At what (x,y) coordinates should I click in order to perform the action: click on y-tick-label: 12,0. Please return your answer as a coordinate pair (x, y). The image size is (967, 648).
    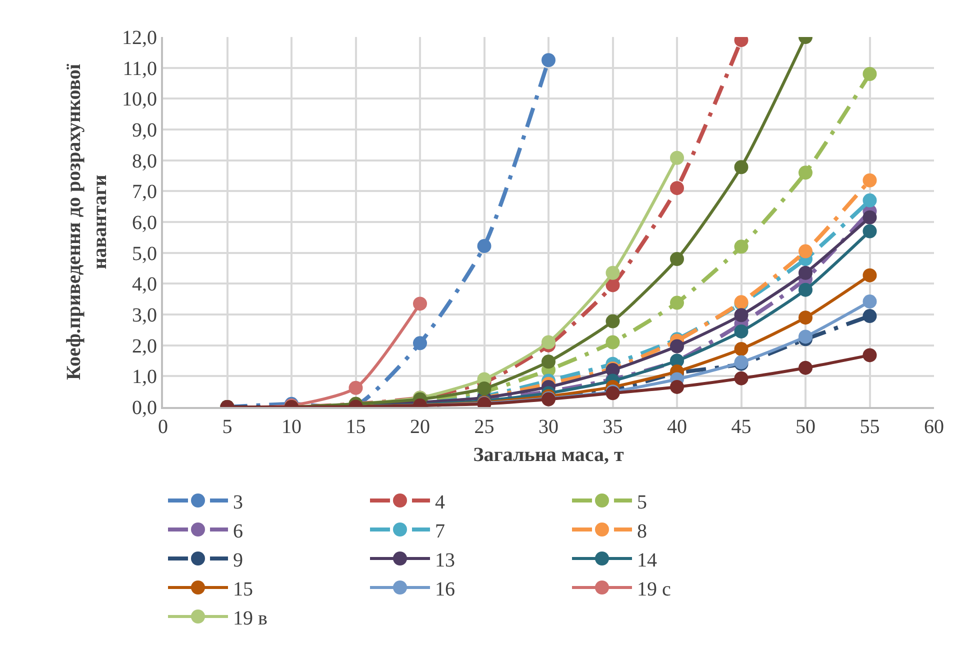
    Looking at the image, I should click on (139, 38).